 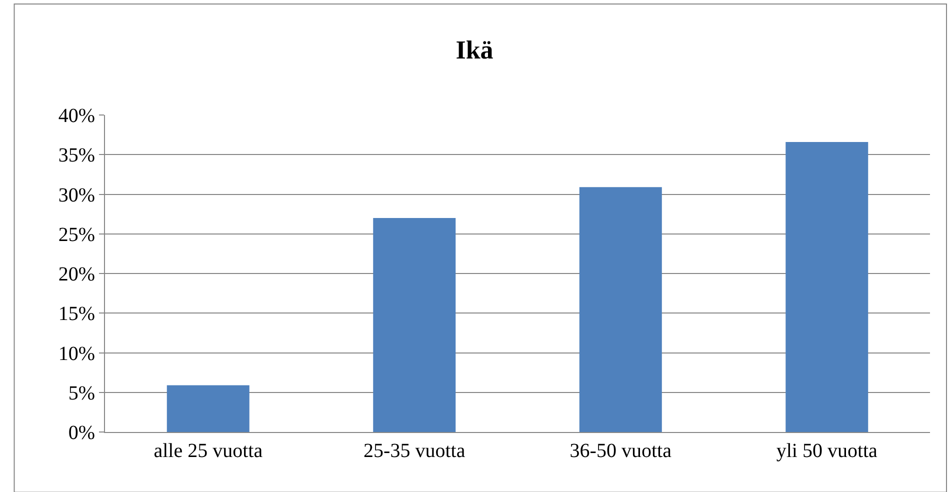 I want to click on x-tick-label: 36-50 vuotta, so click(x=621, y=451).